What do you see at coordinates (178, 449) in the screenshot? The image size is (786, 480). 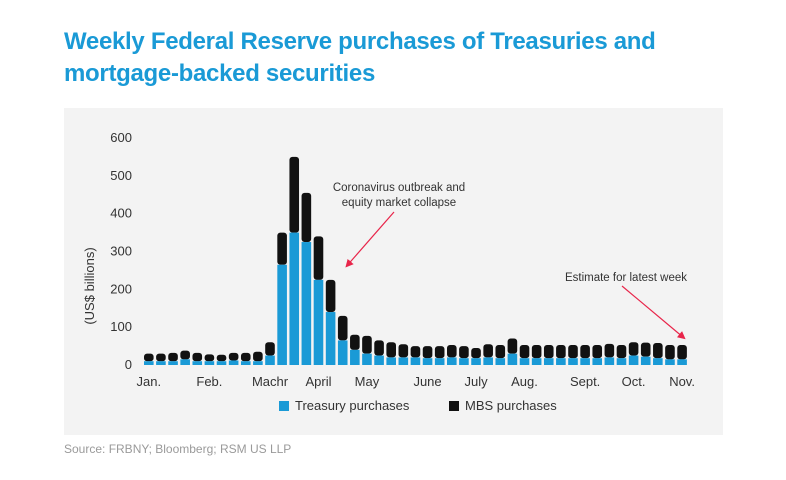 I see `source-note: Source: FRBNY; Bloomberg; RSM US LLP` at bounding box center [178, 449].